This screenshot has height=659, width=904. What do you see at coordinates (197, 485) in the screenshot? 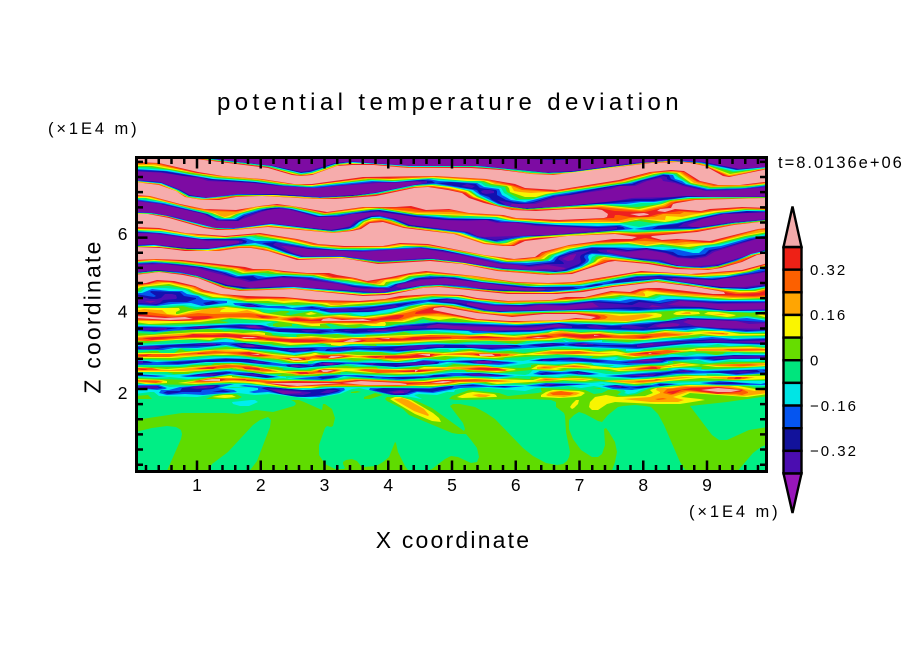
I see `svg-text: 1` at bounding box center [197, 485].